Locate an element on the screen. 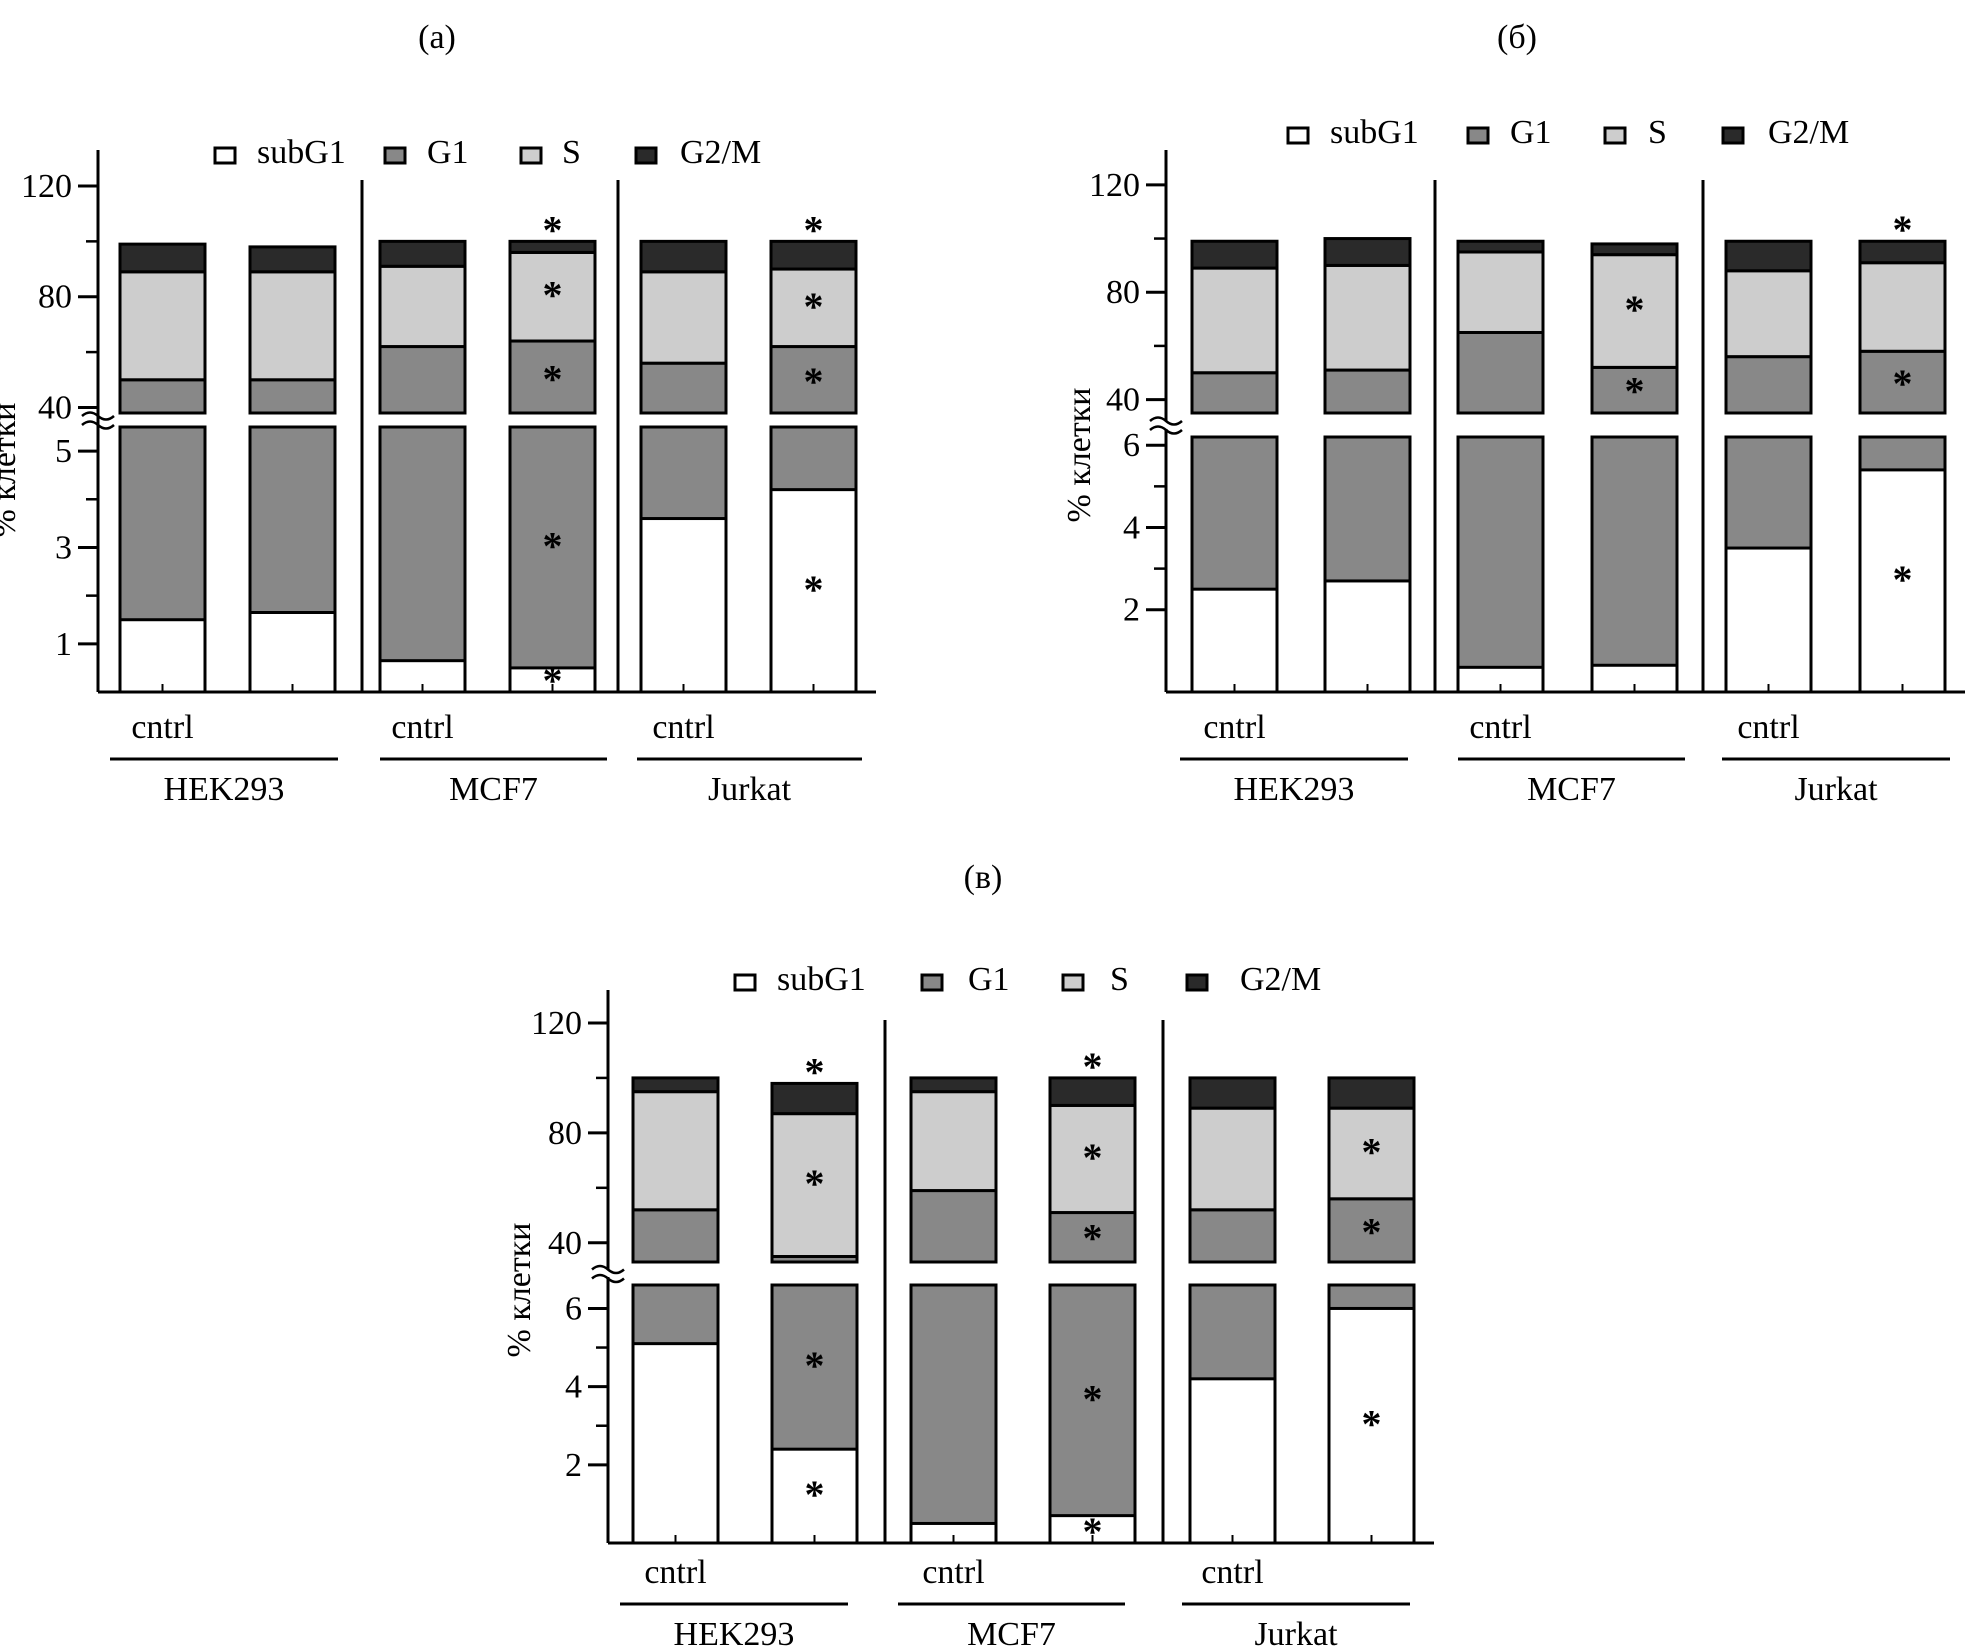 This screenshot has height=1650, width=1967. y-tick-label-lower: 2 is located at coordinates (1131, 610).